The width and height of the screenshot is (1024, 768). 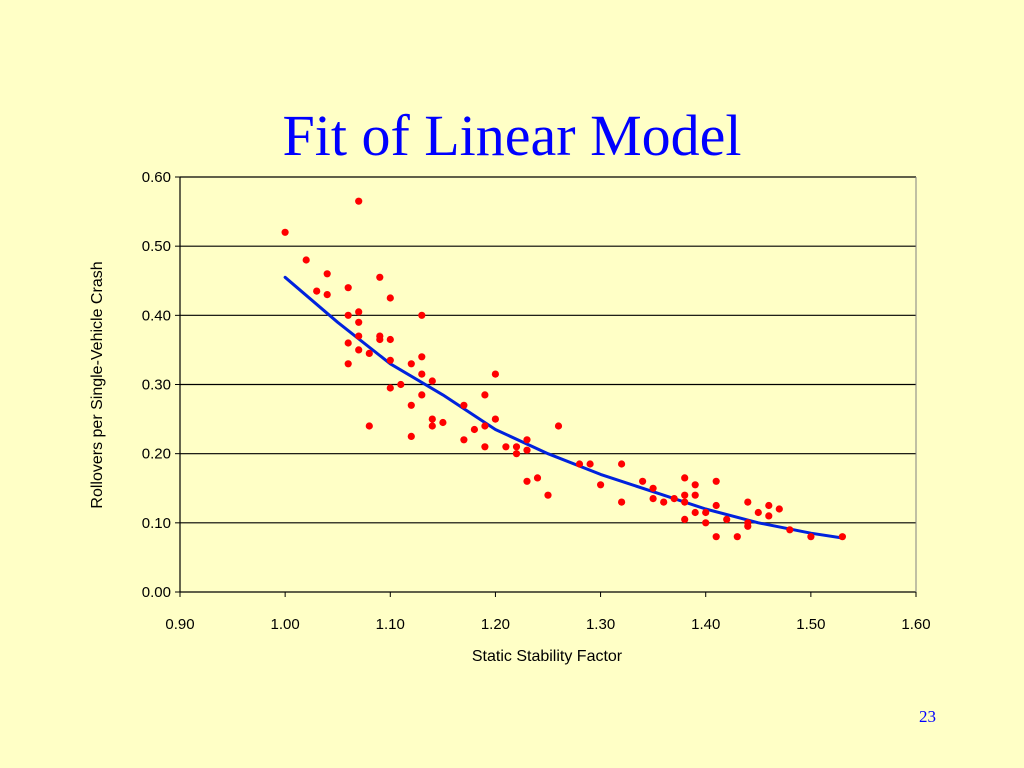 I want to click on x-tick-label: 0.90, so click(x=179, y=624).